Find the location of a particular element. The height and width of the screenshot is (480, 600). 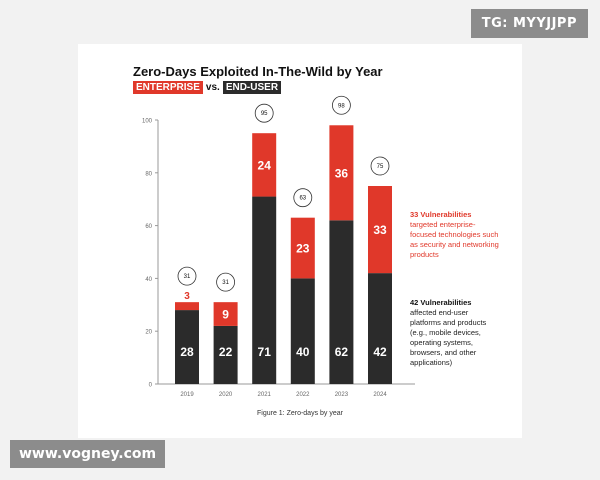

data-label-enterprise: 36 is located at coordinates (342, 173).